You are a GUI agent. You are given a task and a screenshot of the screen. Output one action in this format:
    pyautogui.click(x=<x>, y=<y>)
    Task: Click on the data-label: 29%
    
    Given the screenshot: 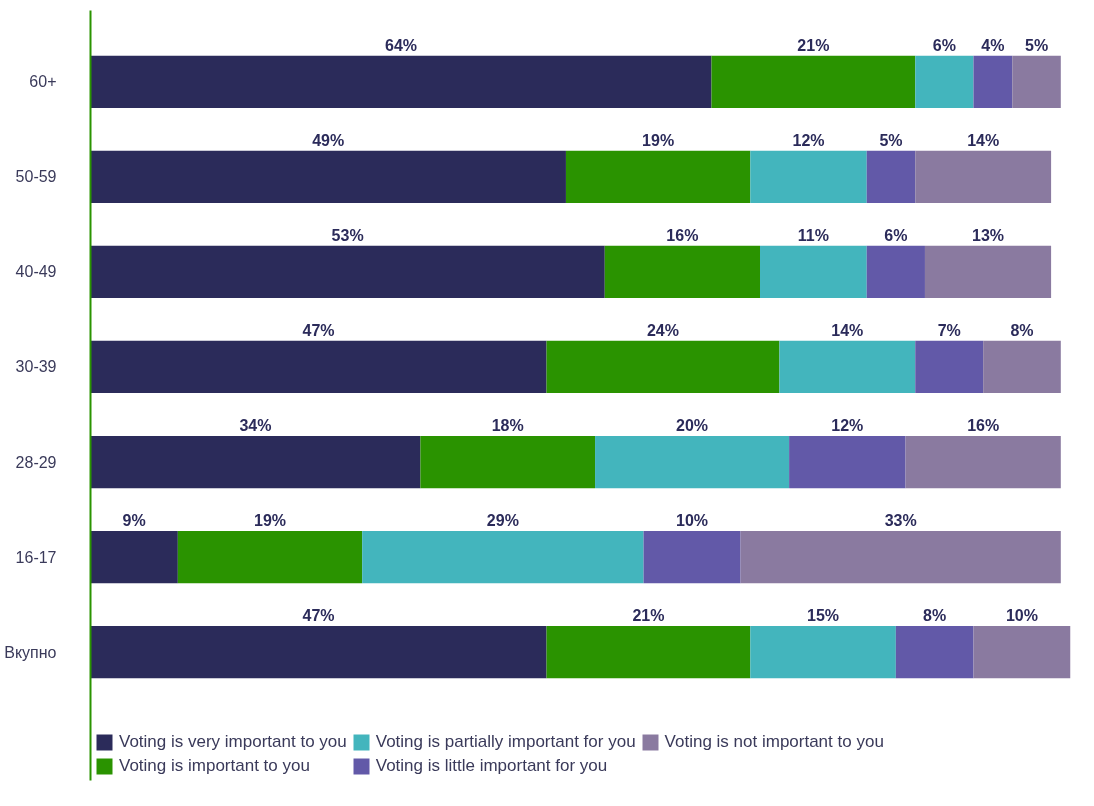 What is the action you would take?
    pyautogui.click(x=502, y=521)
    